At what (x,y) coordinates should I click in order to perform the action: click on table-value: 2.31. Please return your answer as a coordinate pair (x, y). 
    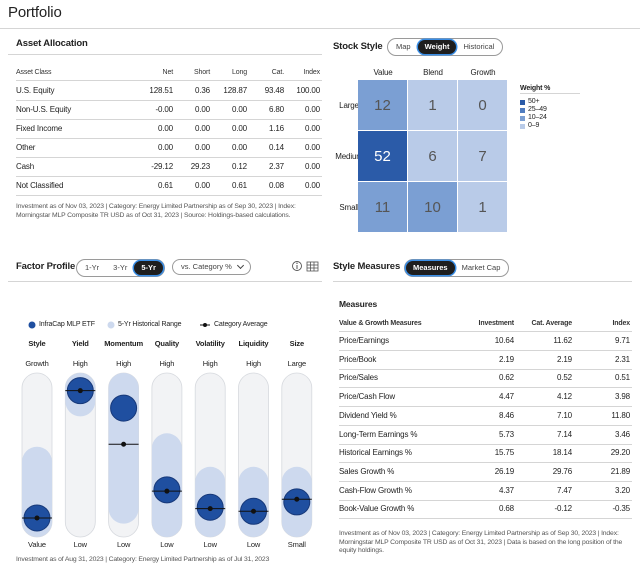
    Looking at the image, I should click on (622, 359).